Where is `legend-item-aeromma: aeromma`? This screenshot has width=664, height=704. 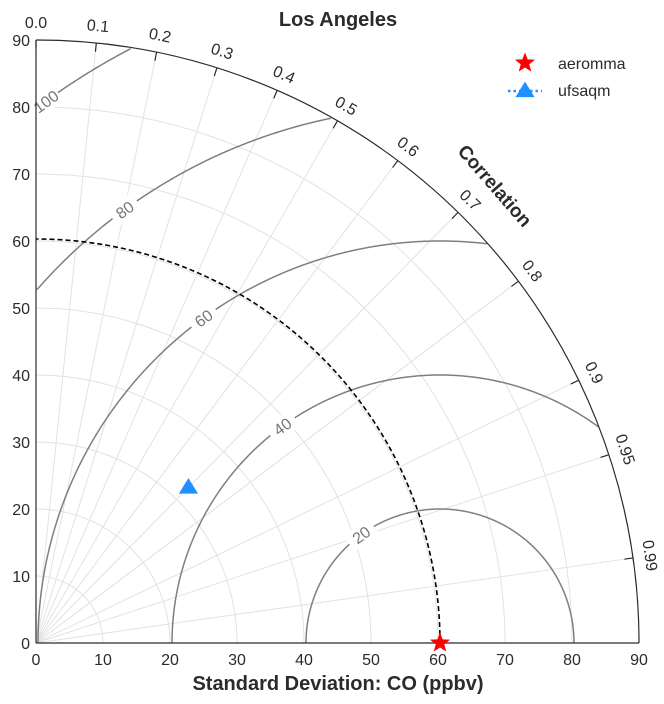 legend-item-aeromma: aeromma is located at coordinates (570, 62).